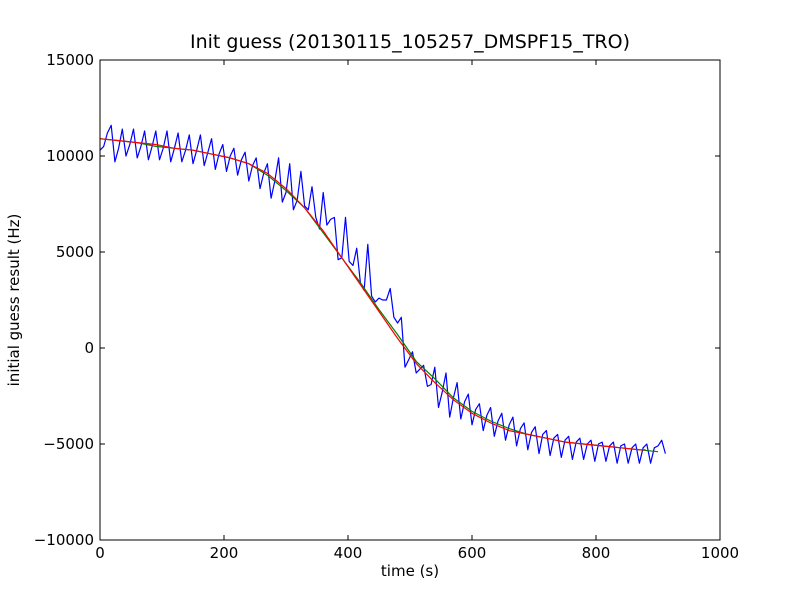 This screenshot has height=600, width=800. What do you see at coordinates (224, 553) in the screenshot?
I see `x-tick-label: 200` at bounding box center [224, 553].